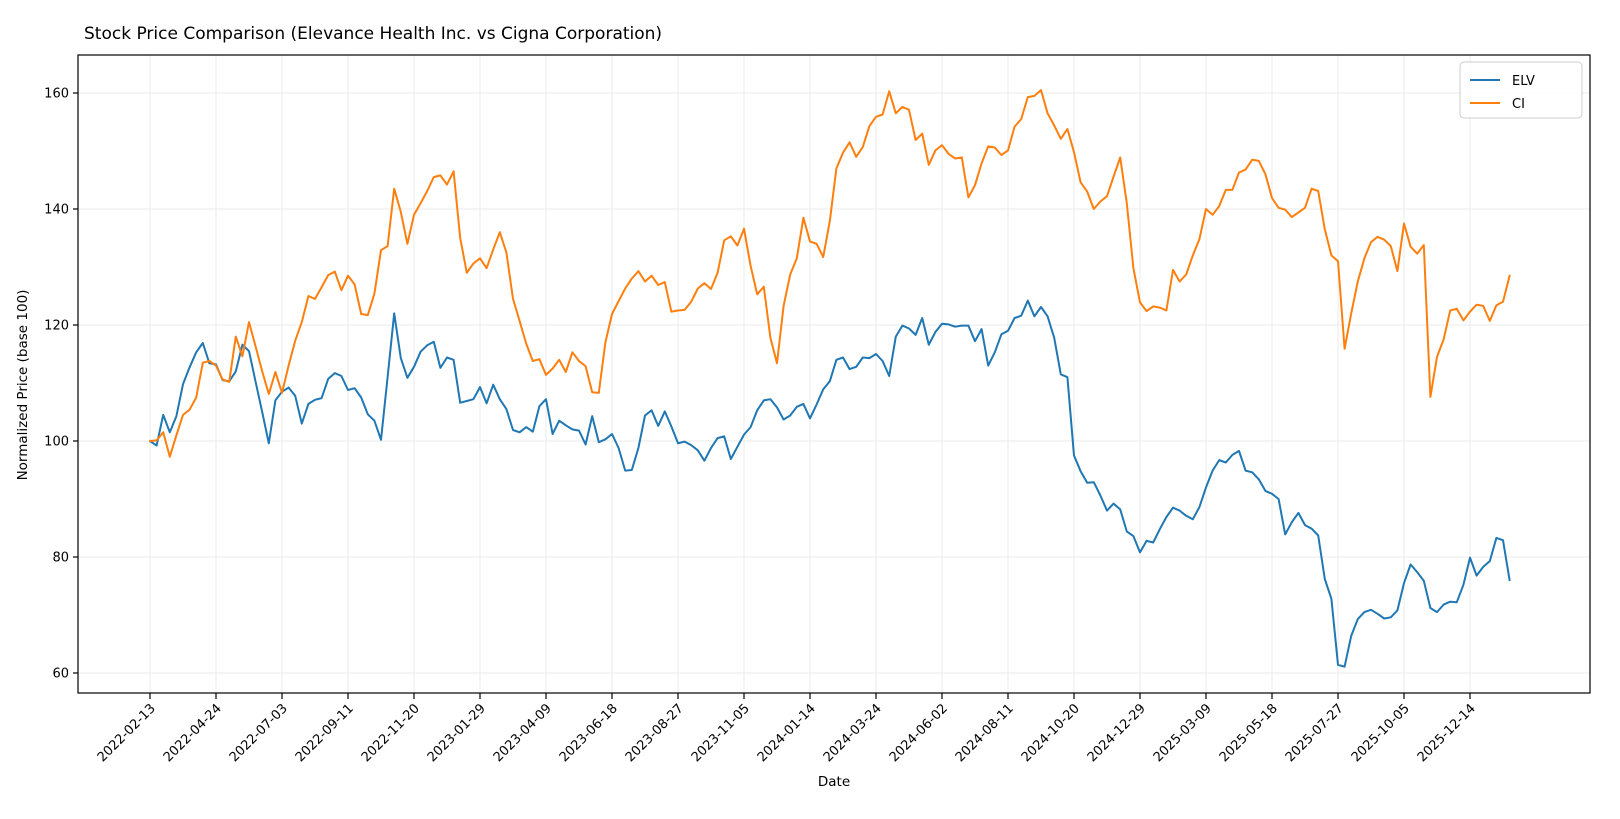 The width and height of the screenshot is (1620, 819). What do you see at coordinates (1315, 733) in the screenshot?
I see `x-tick-label: 2025-07-27` at bounding box center [1315, 733].